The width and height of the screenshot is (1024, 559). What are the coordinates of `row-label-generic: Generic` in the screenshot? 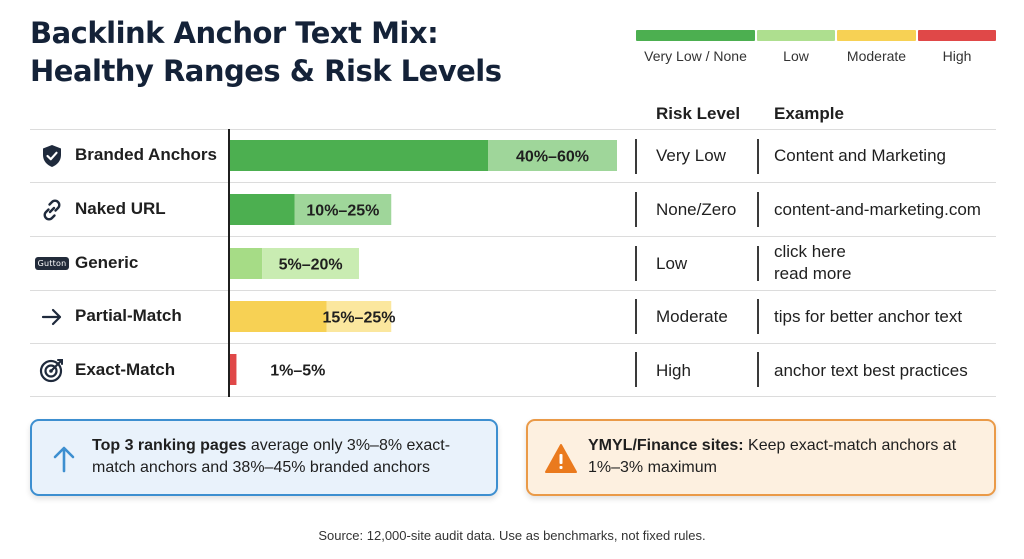 It's located at (107, 262).